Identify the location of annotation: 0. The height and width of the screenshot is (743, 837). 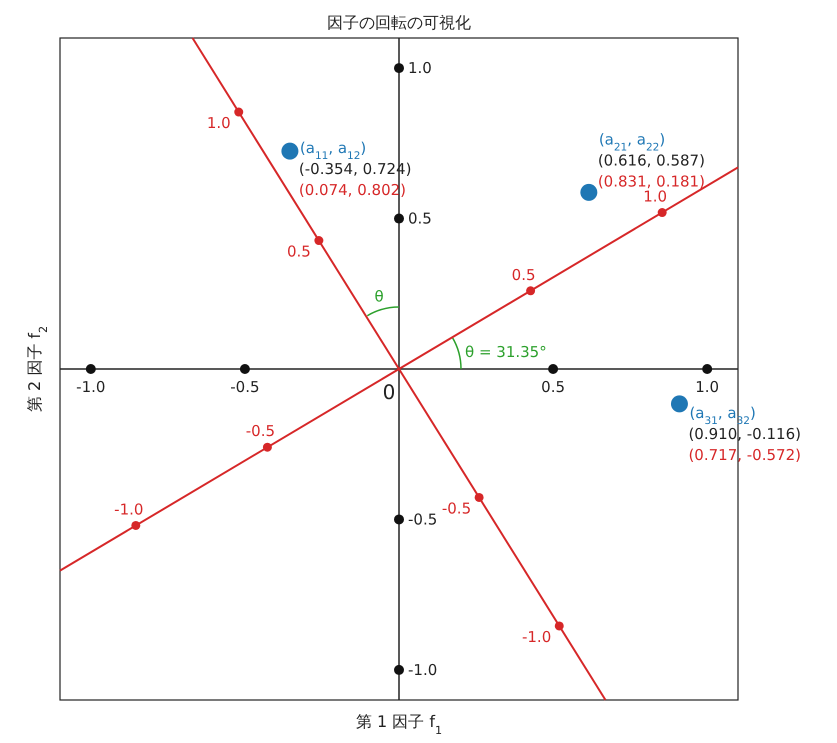
(389, 392).